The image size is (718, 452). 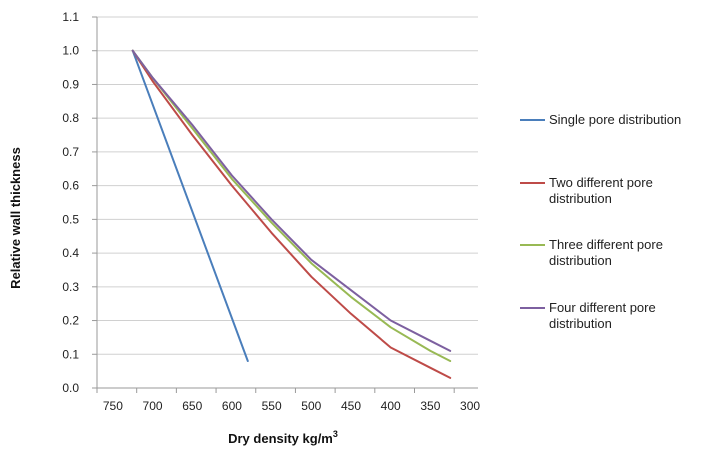 What do you see at coordinates (70, 321) in the screenshot?
I see `y-tick-label: 0.2` at bounding box center [70, 321].